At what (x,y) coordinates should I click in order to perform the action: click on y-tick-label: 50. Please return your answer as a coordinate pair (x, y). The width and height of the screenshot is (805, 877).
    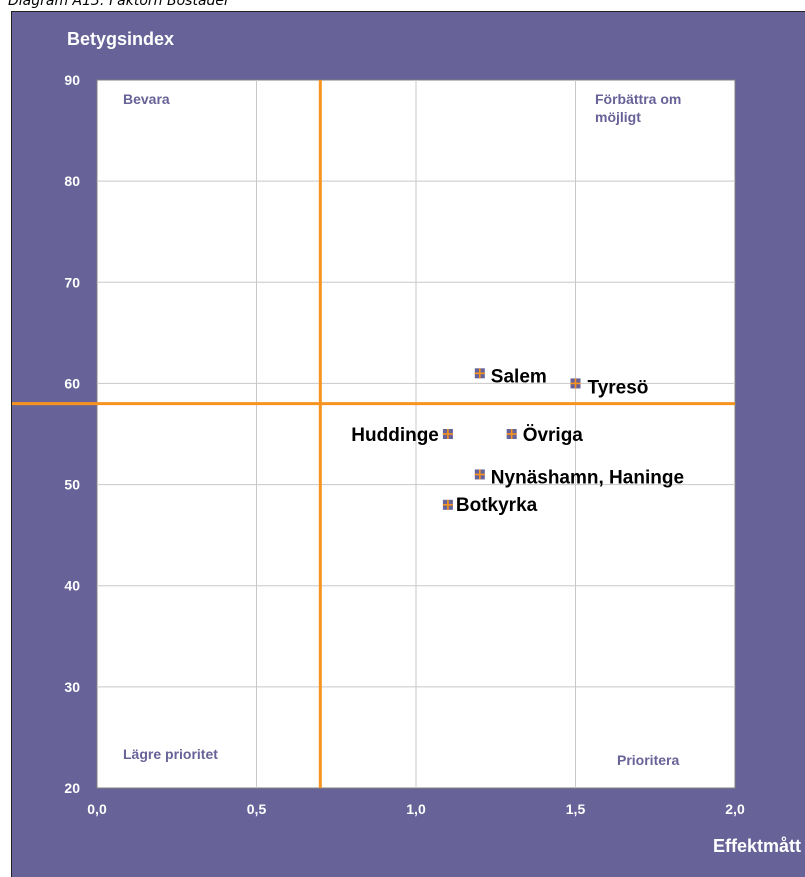
    Looking at the image, I should click on (72, 485).